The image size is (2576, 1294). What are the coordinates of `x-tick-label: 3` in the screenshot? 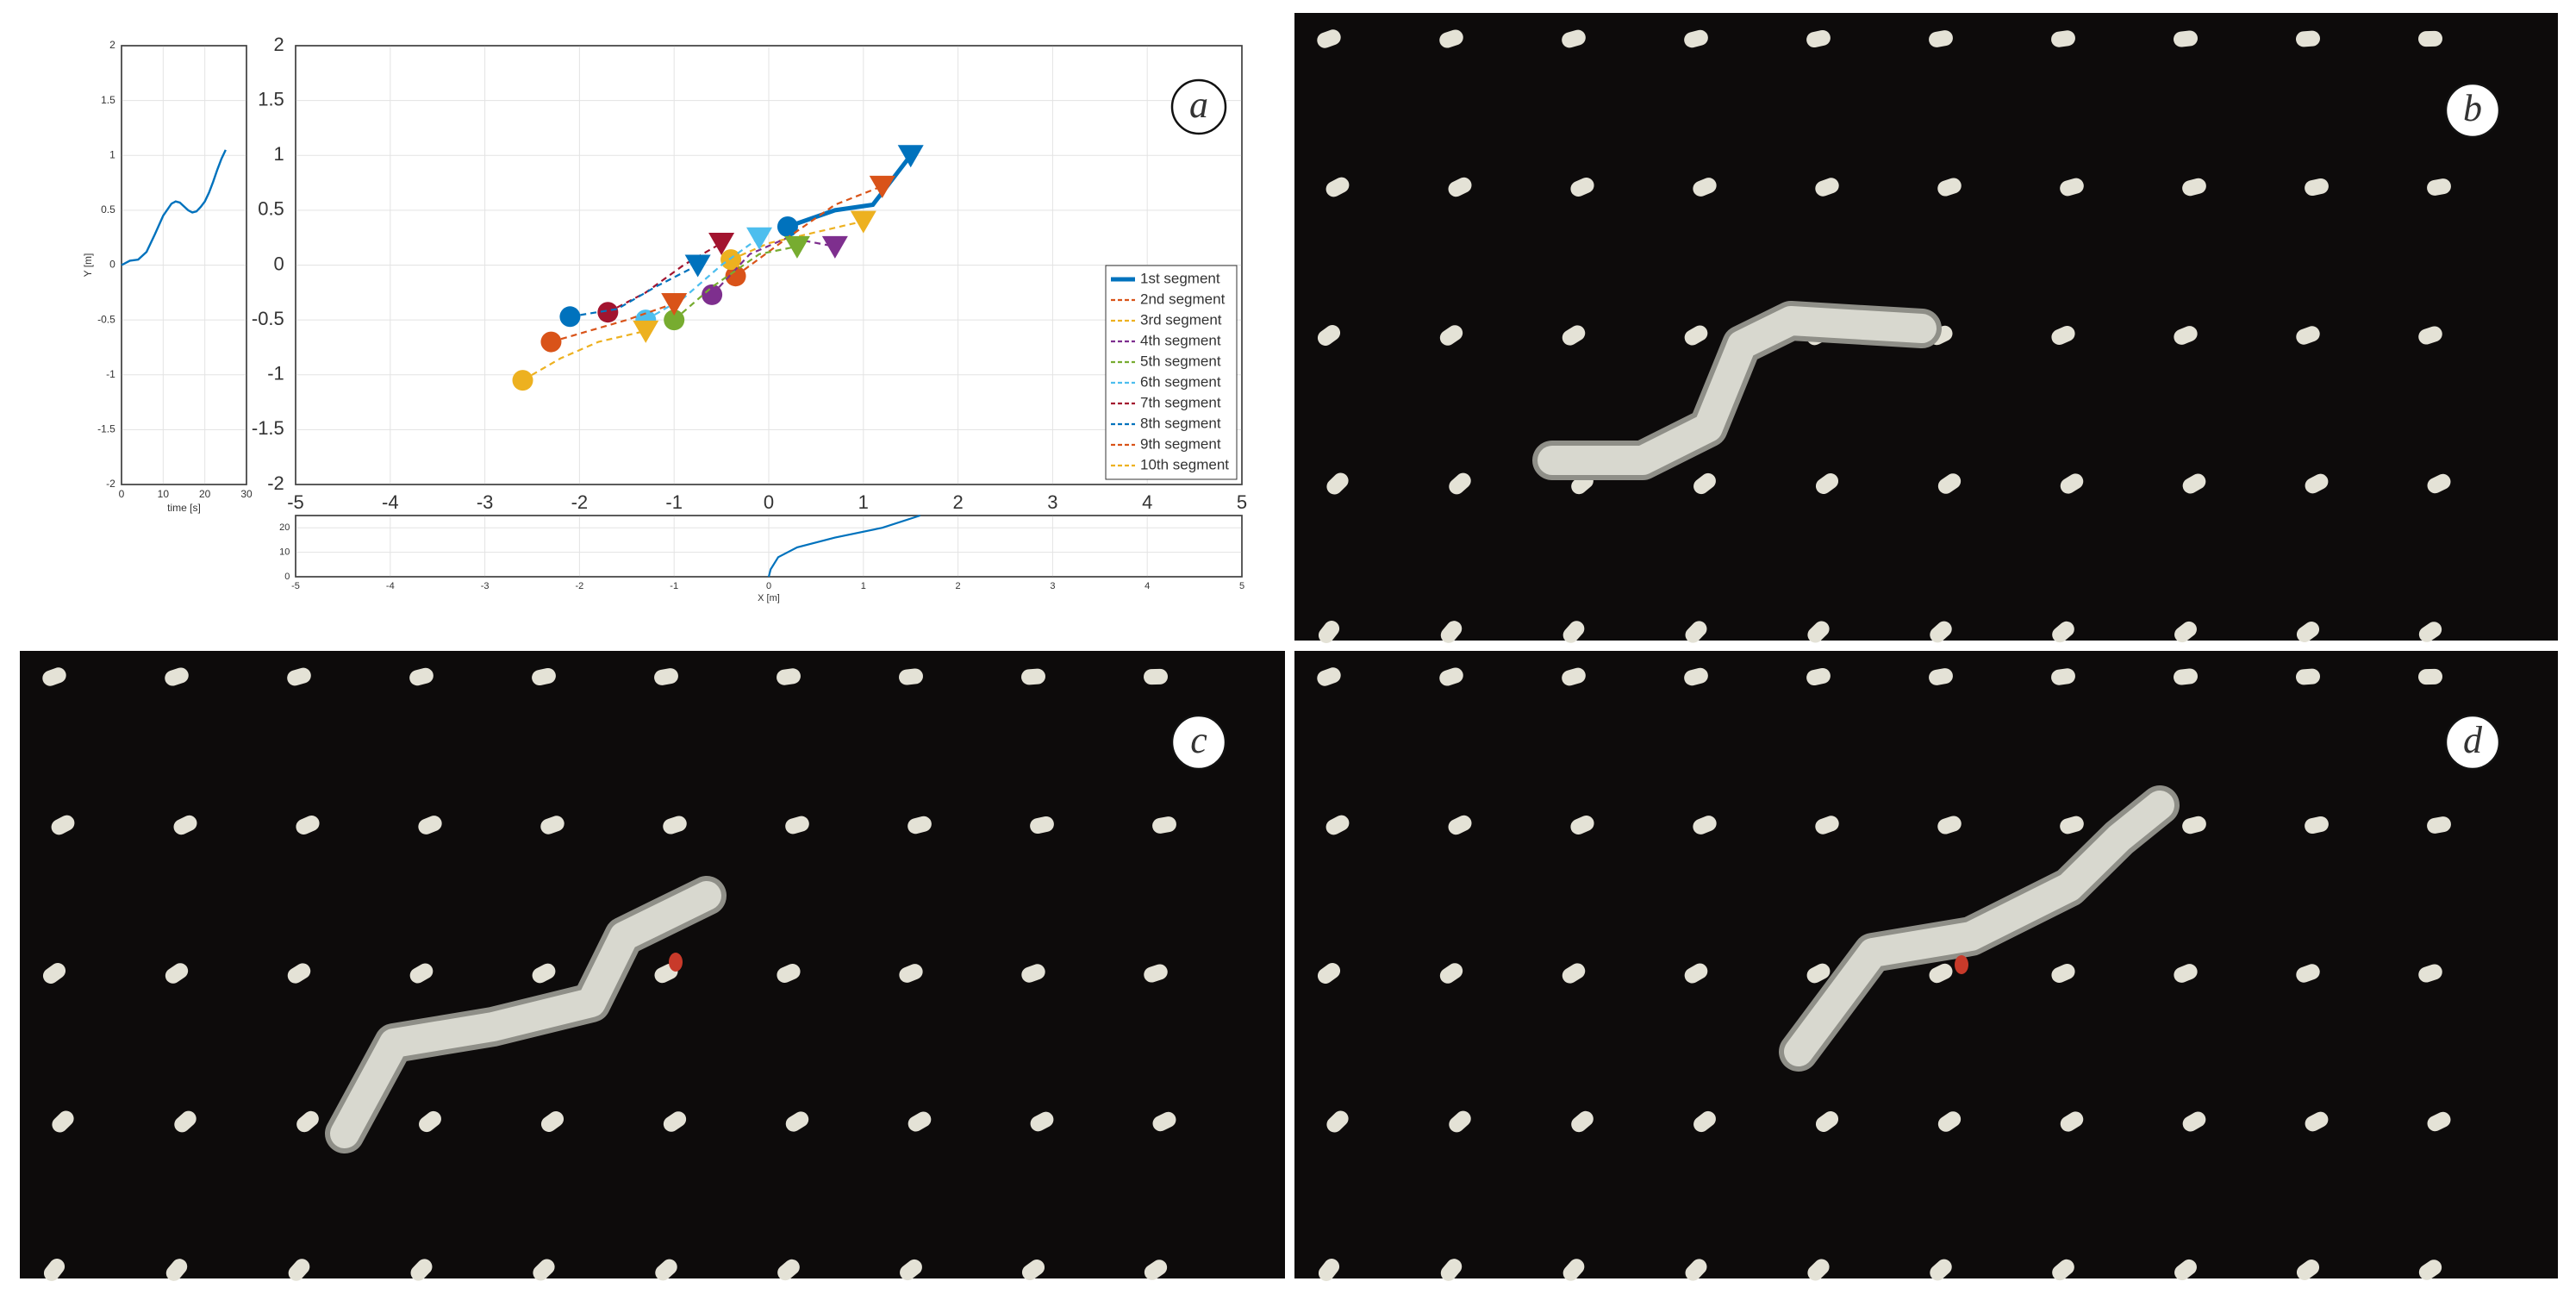 It's located at (1052, 502).